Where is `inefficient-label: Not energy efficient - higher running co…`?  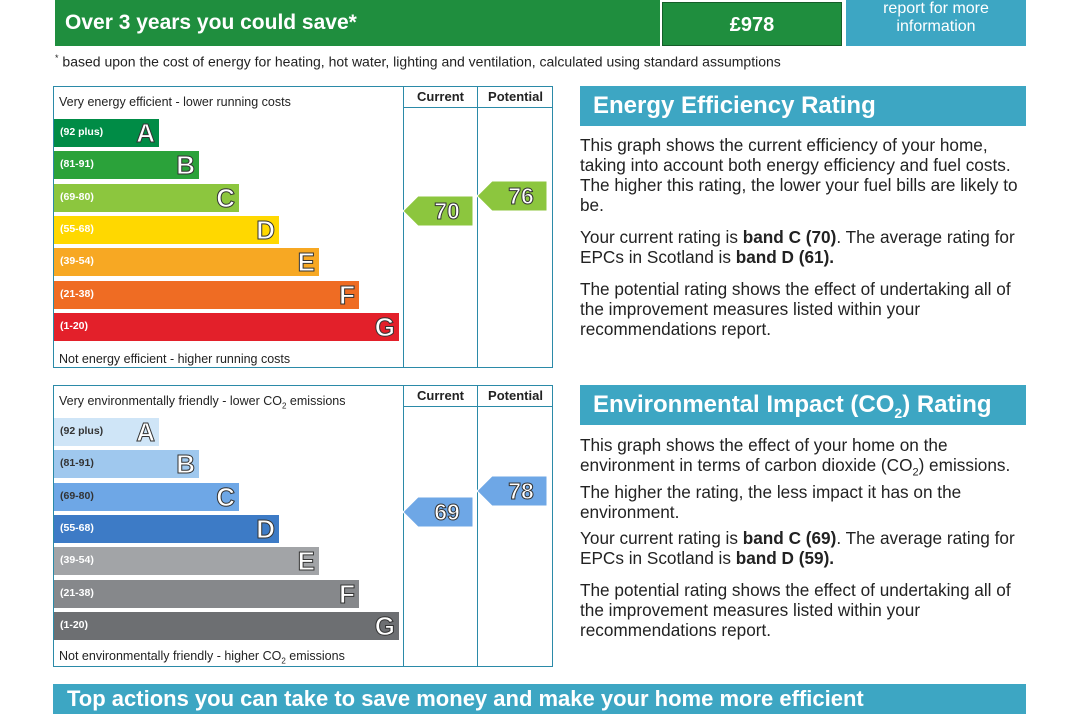
inefficient-label: Not energy efficient - higher running co… is located at coordinates (175, 359).